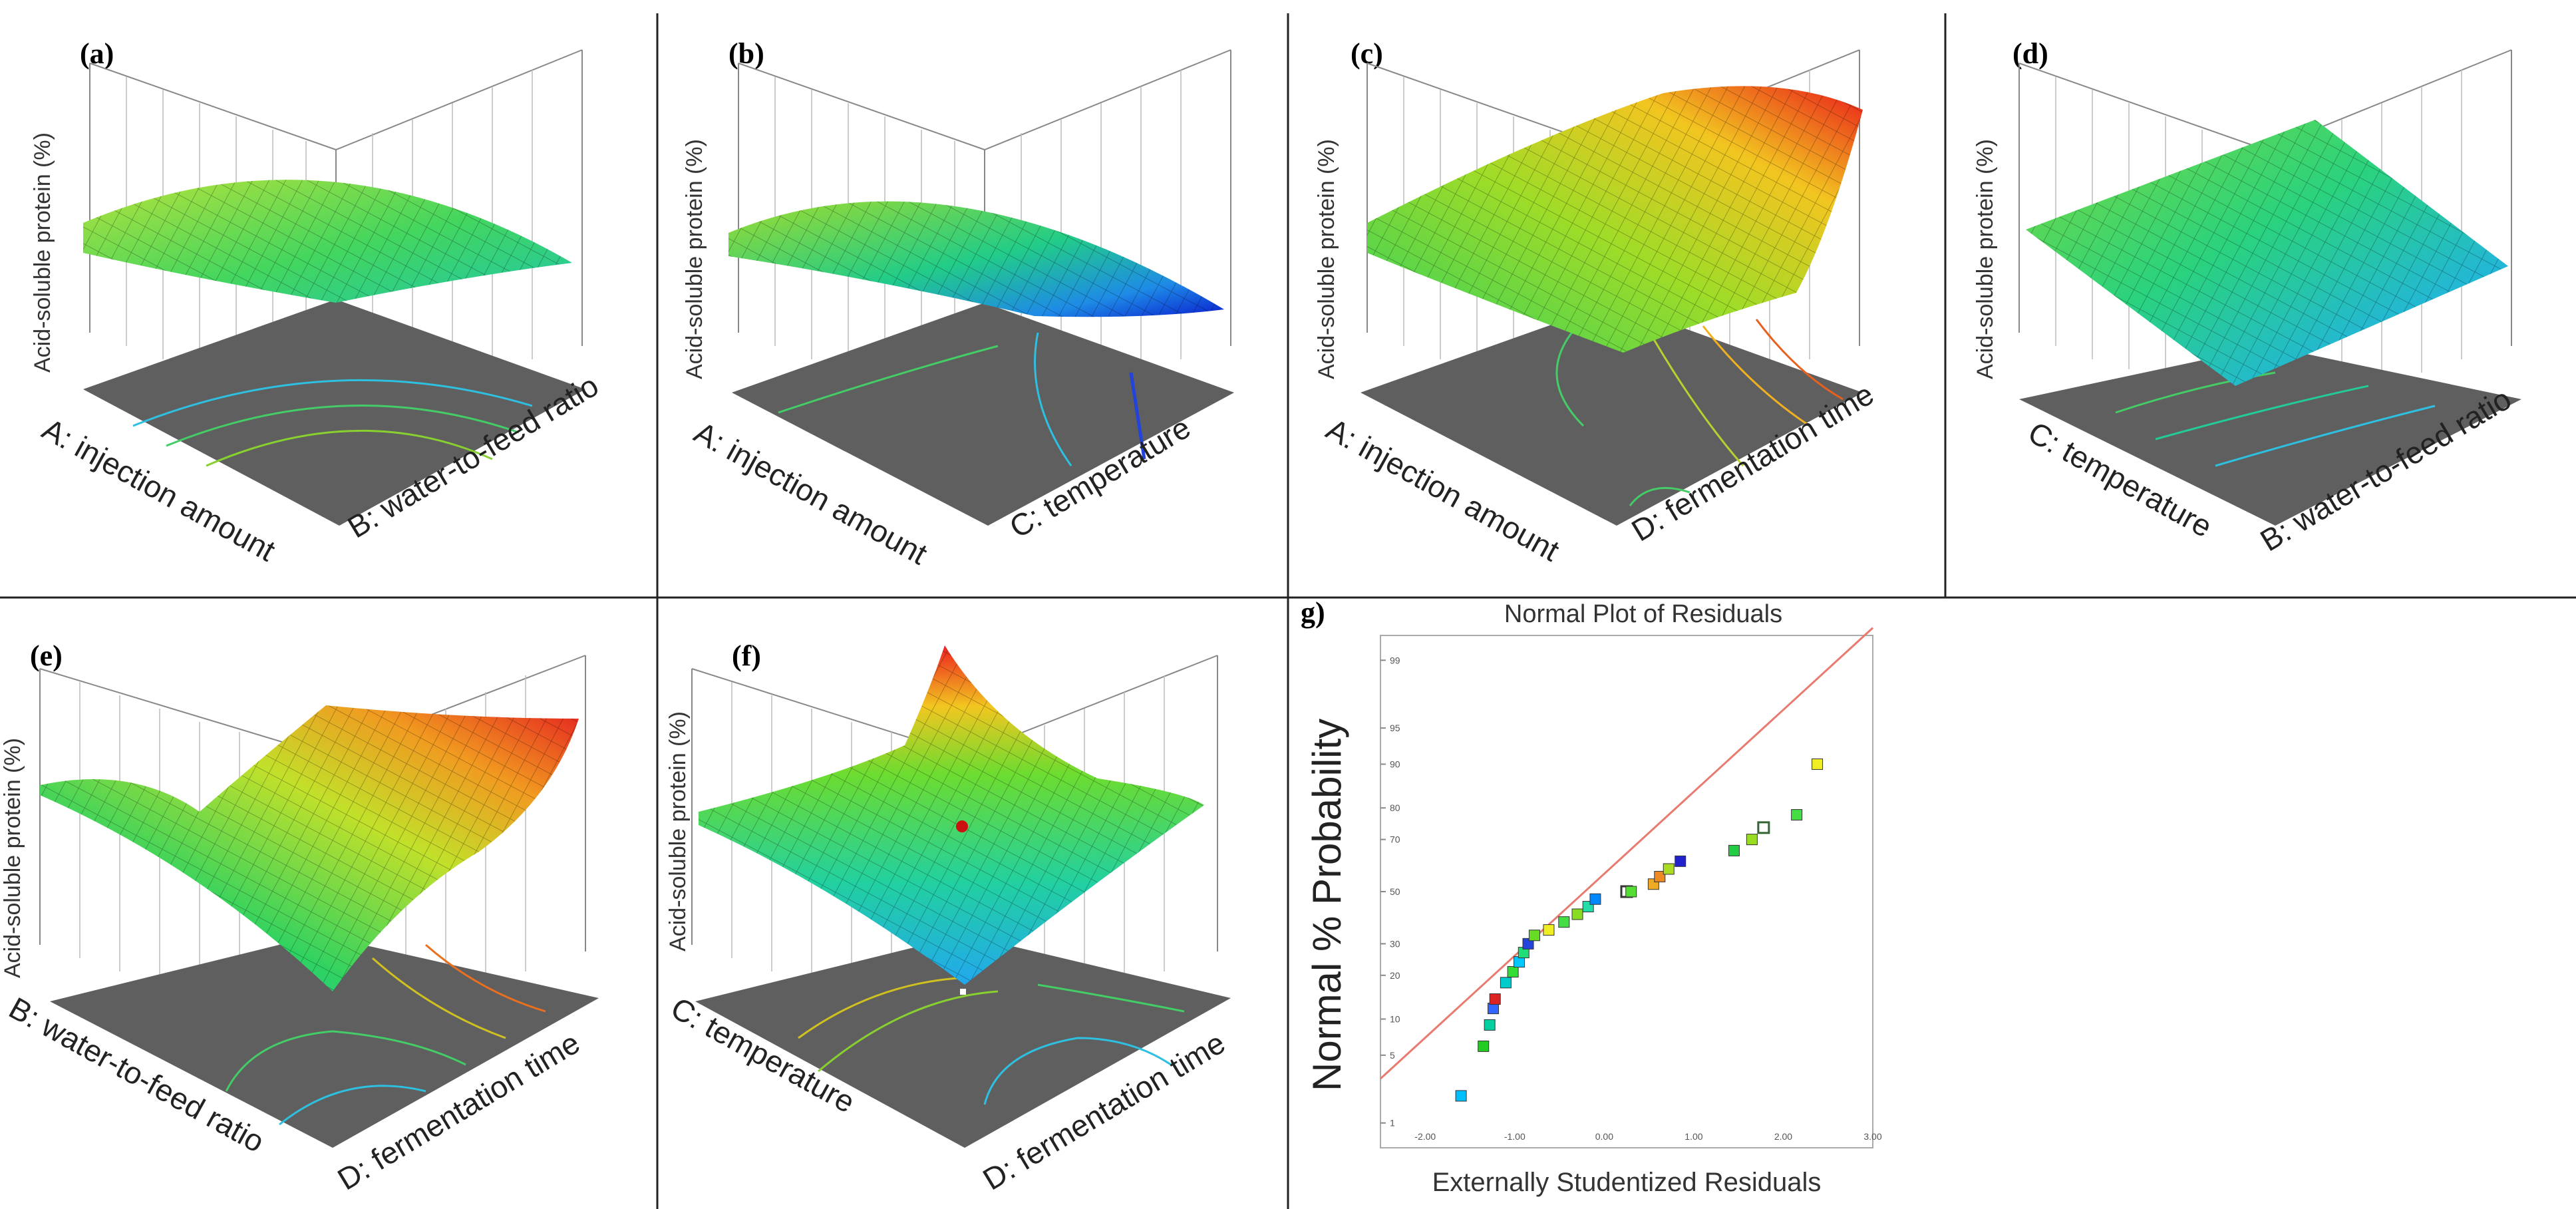 This screenshot has width=2576, height=1209. Describe the element at coordinates (1395, 764) in the screenshot. I see `y-tick-label: 90` at that location.